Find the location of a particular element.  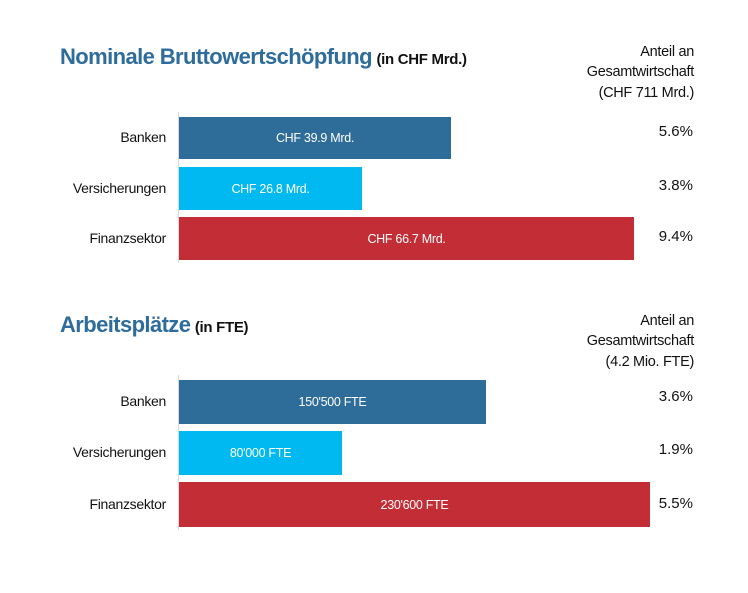

share-header: Anteil an Gesamtwirtschaft (4.2 Mio. FTE) is located at coordinates (640, 341).